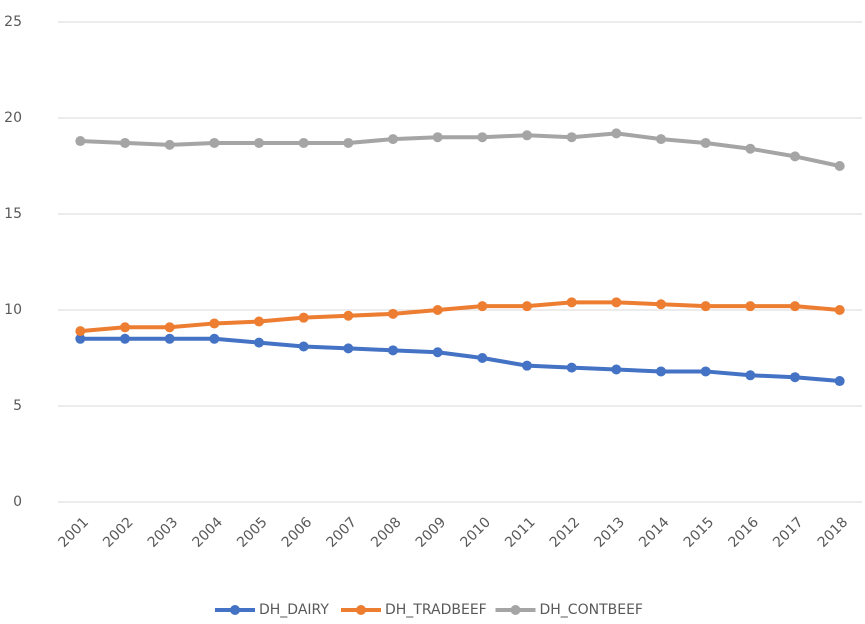 The height and width of the screenshot is (624, 865). I want to click on y-tick-label: 15, so click(13, 214).